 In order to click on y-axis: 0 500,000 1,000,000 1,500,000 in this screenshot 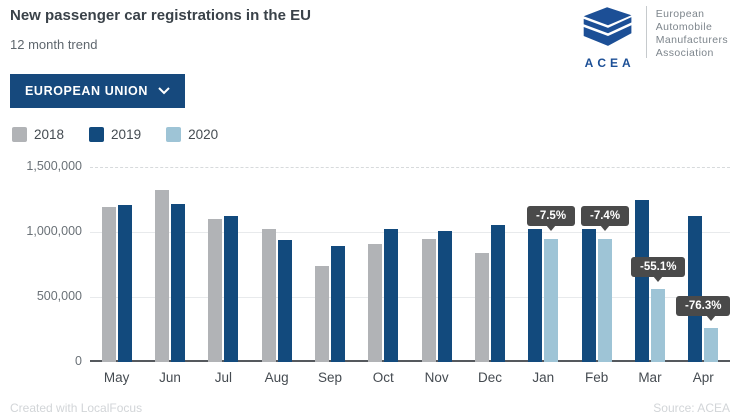, I will do `click(46, 263)`.